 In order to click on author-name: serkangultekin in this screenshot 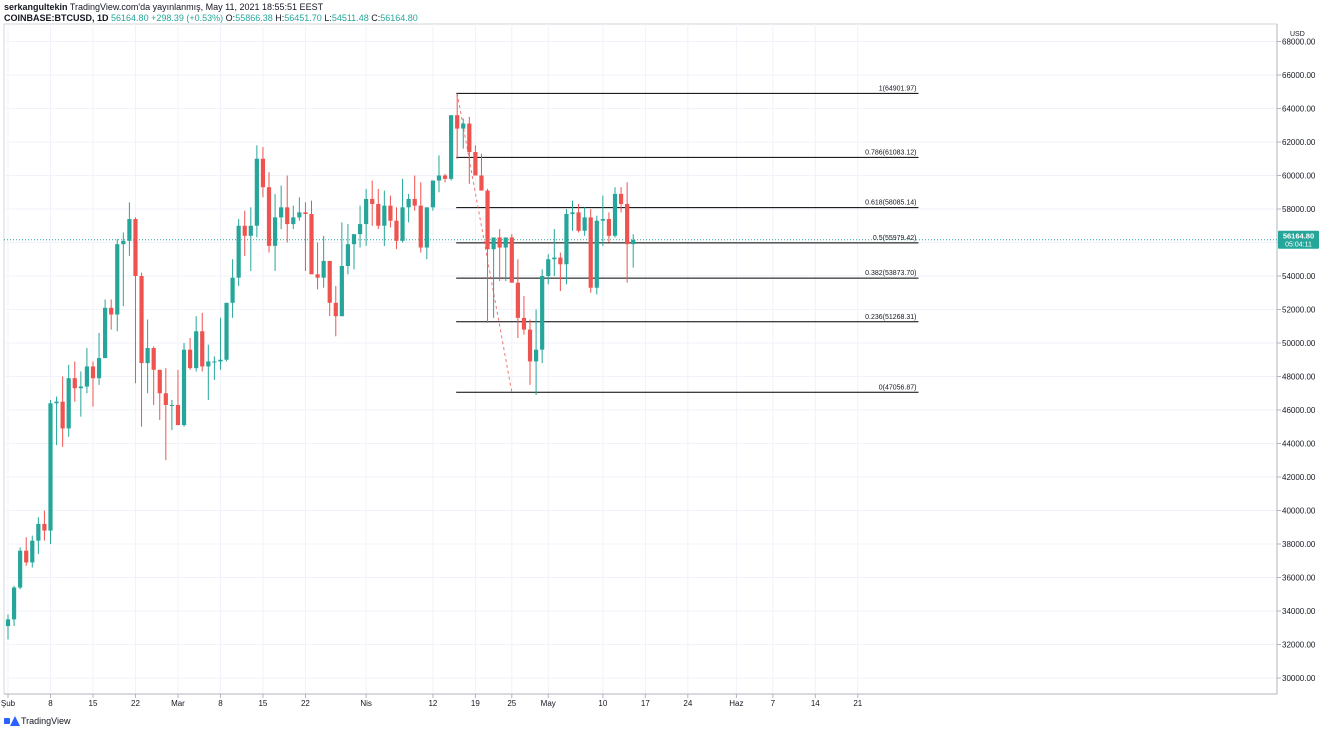, I will do `click(36, 7)`.